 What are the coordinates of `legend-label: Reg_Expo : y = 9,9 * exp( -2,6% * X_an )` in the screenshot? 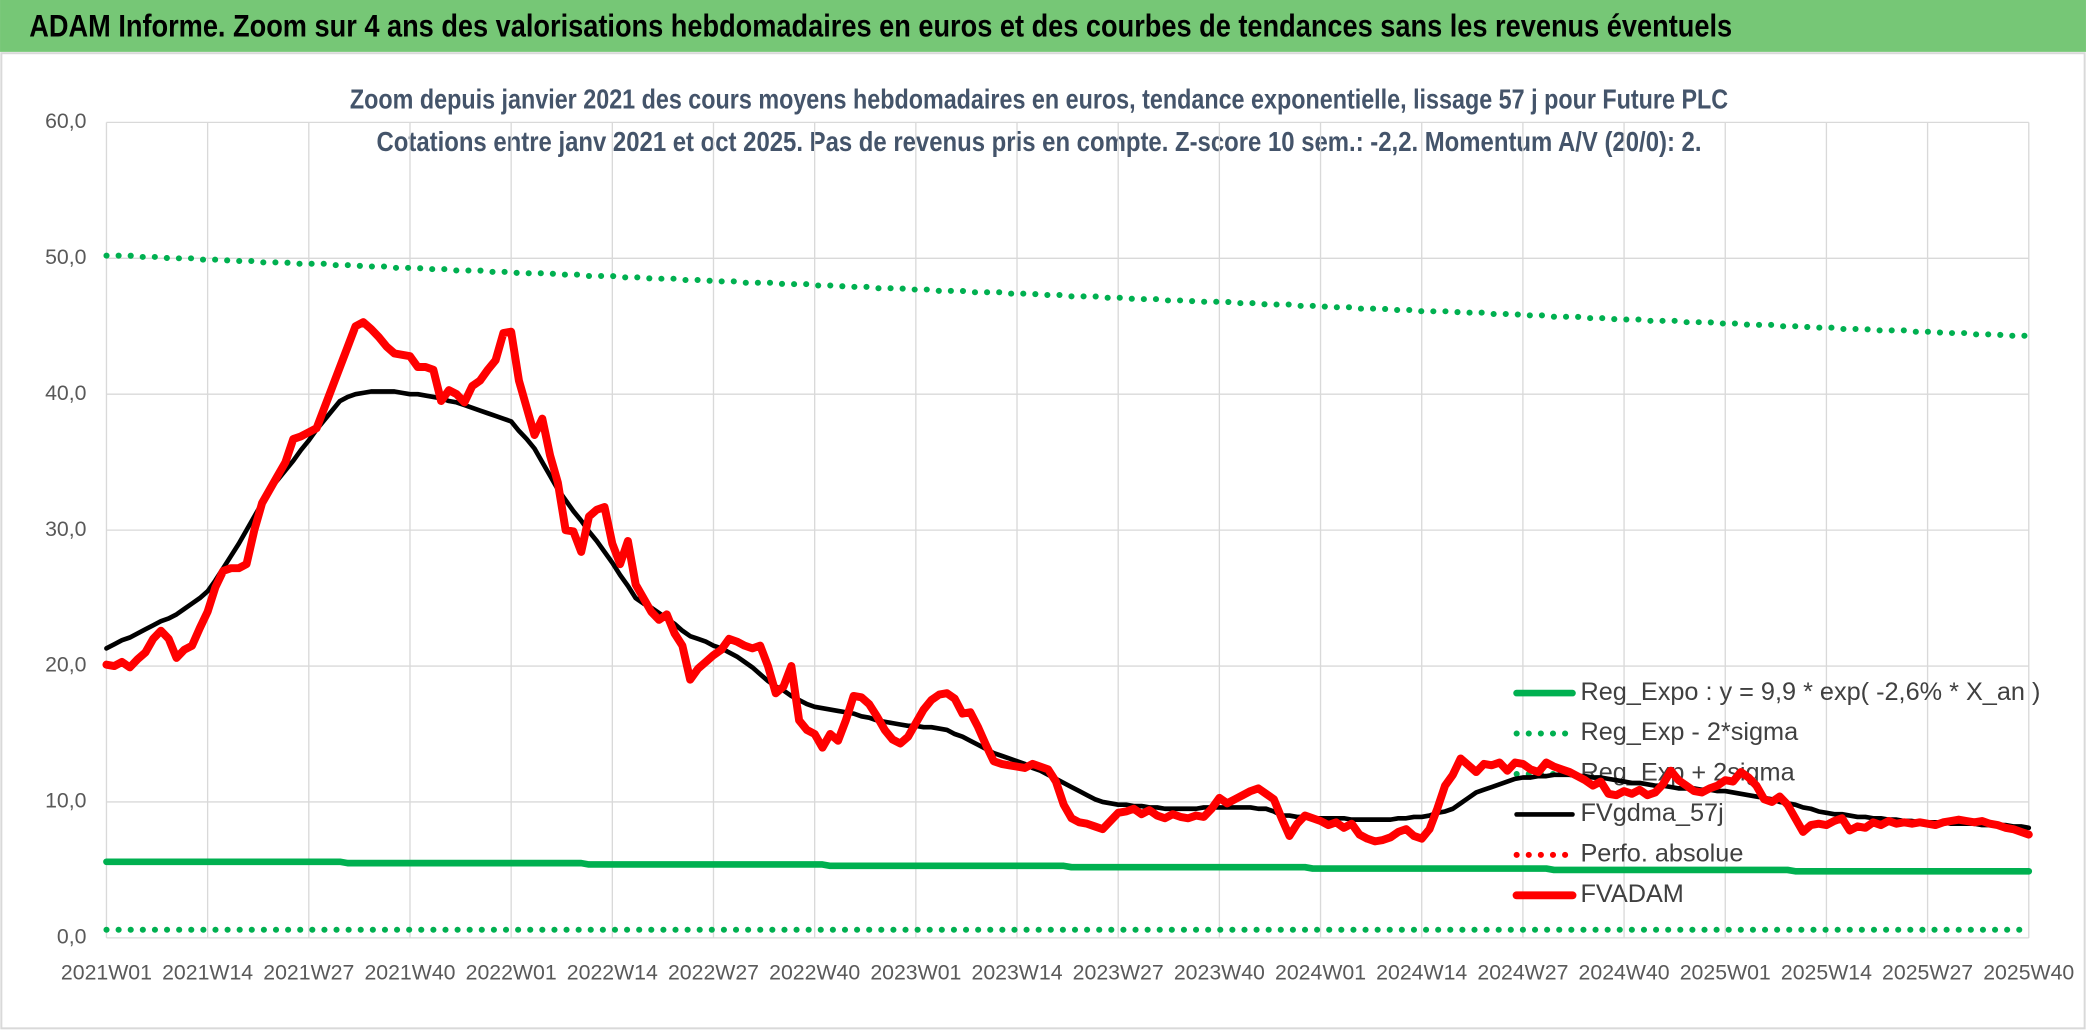 It's located at (1810, 692).